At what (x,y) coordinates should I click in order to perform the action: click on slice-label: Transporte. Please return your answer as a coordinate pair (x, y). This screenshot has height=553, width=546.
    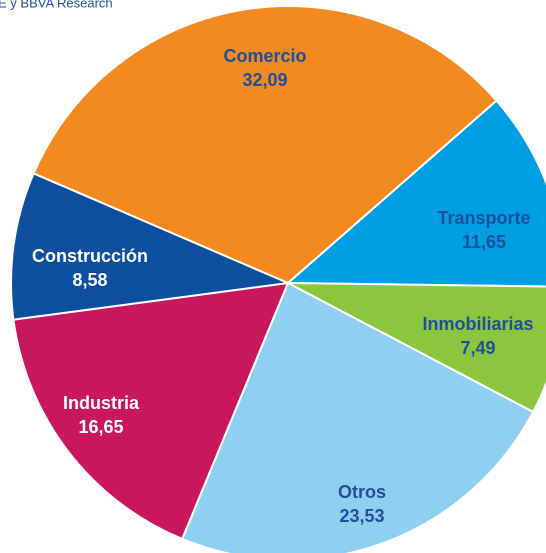
    Looking at the image, I should click on (483, 218).